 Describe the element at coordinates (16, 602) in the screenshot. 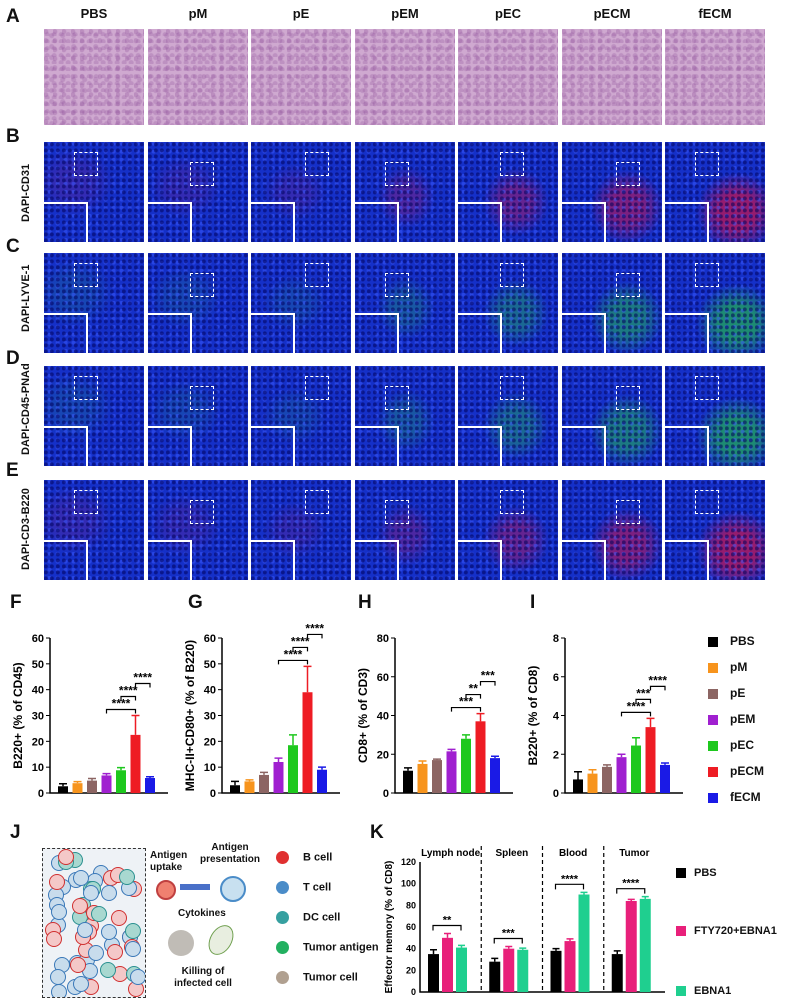

I see `panel-label-f: F` at that location.